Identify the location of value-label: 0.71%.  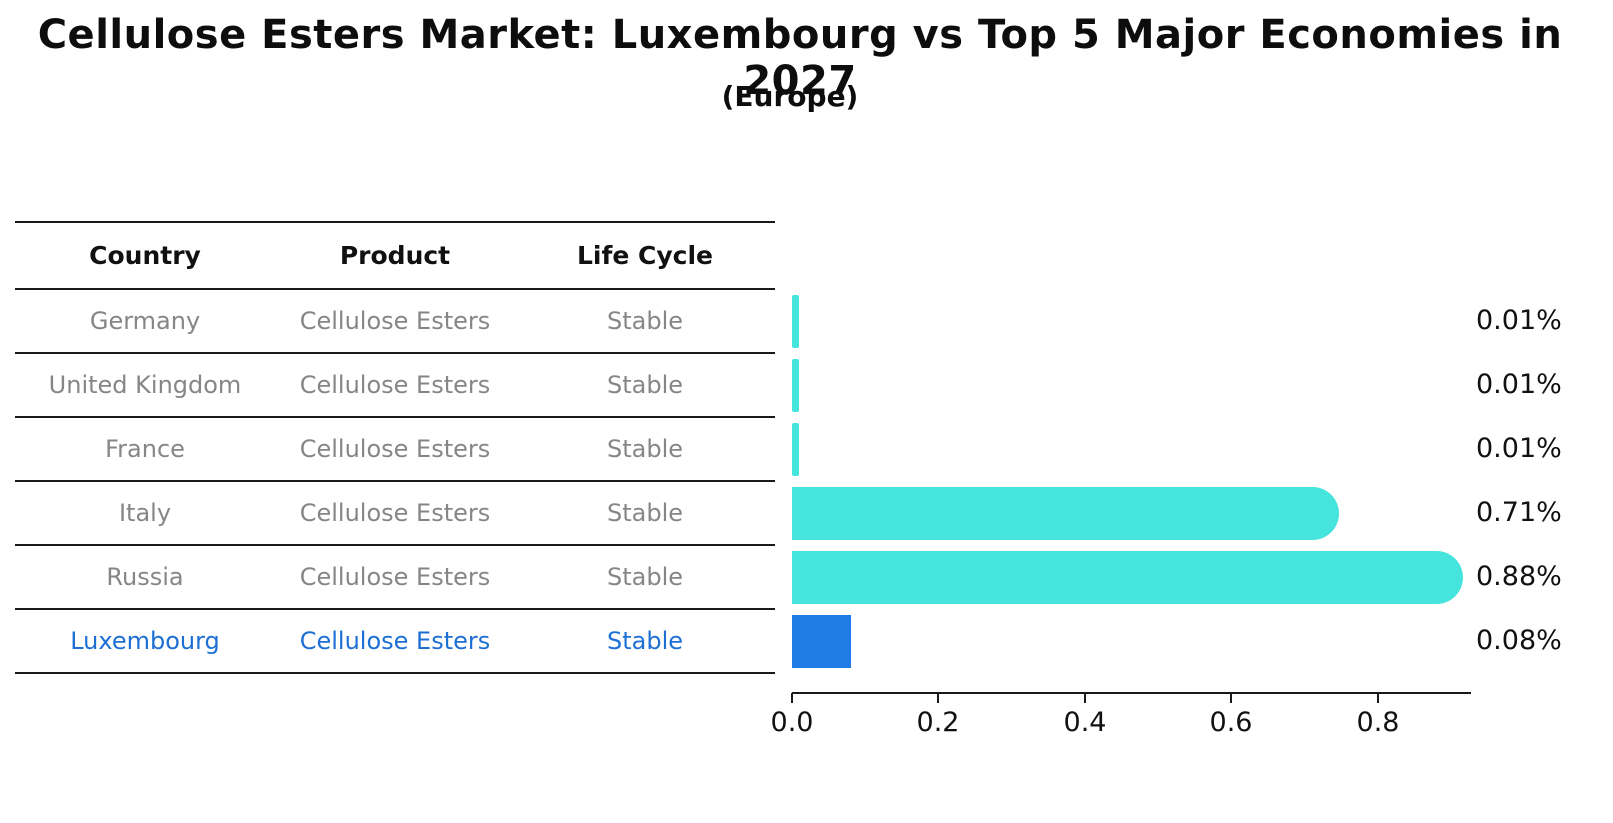
(1519, 512).